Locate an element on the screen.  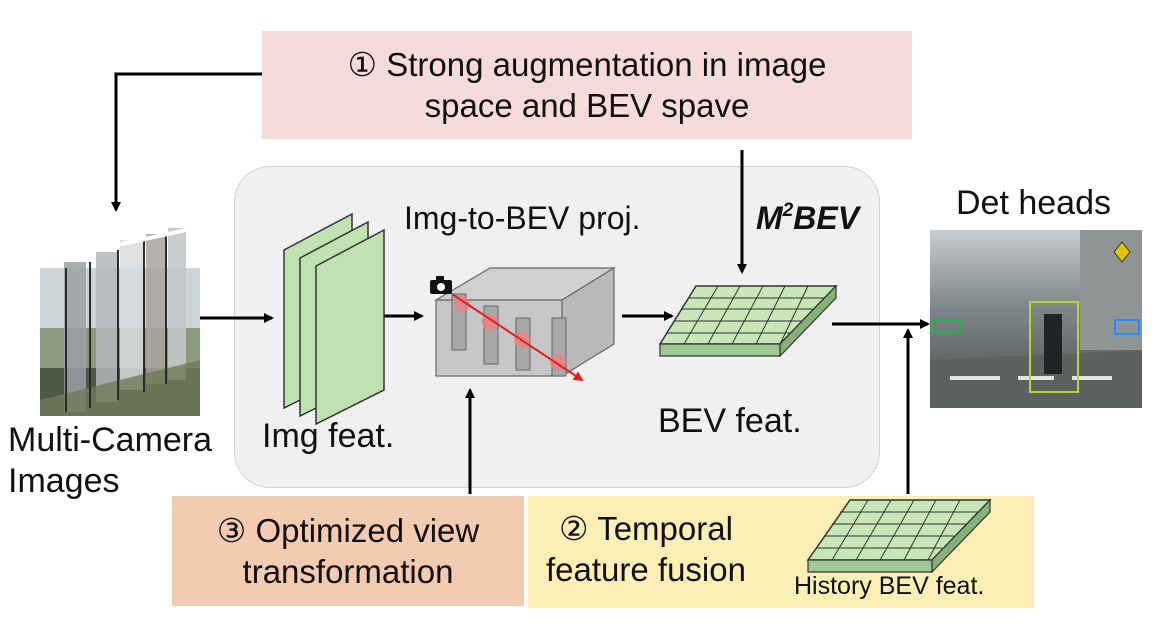
multi-camera-images is located at coordinates (119, 322).